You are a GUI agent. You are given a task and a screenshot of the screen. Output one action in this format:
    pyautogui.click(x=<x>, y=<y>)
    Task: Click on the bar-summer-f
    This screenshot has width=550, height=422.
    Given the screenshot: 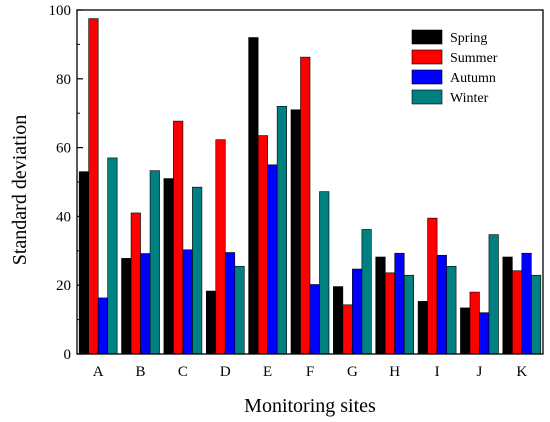 What is the action you would take?
    pyautogui.click(x=305, y=205)
    